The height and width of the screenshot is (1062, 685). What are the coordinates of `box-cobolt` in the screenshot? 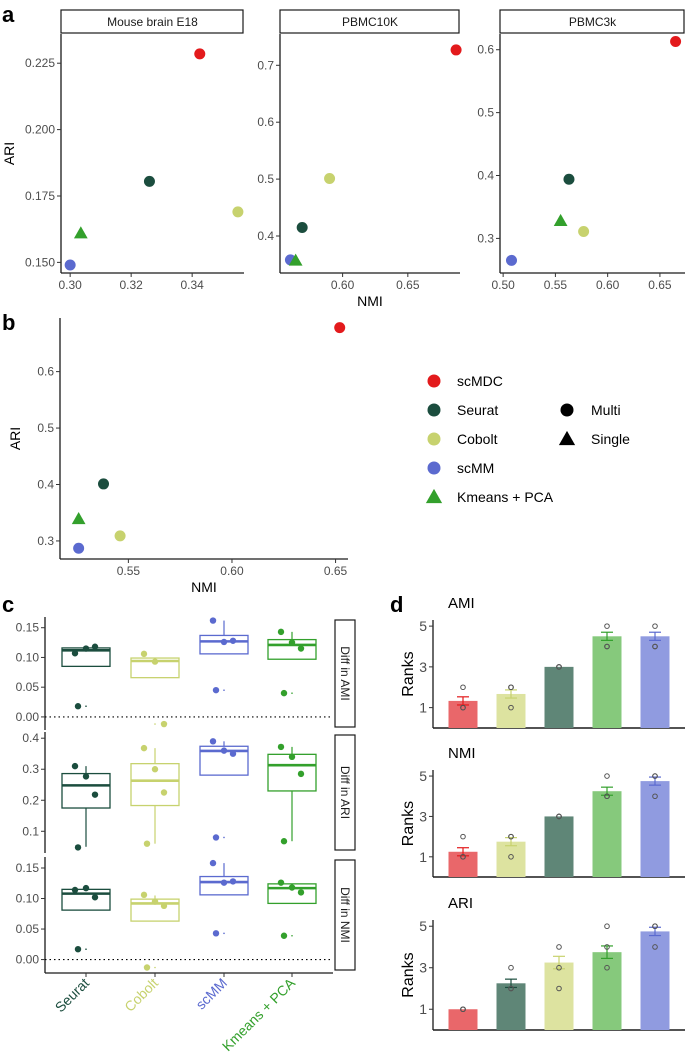 It's located at (155, 931).